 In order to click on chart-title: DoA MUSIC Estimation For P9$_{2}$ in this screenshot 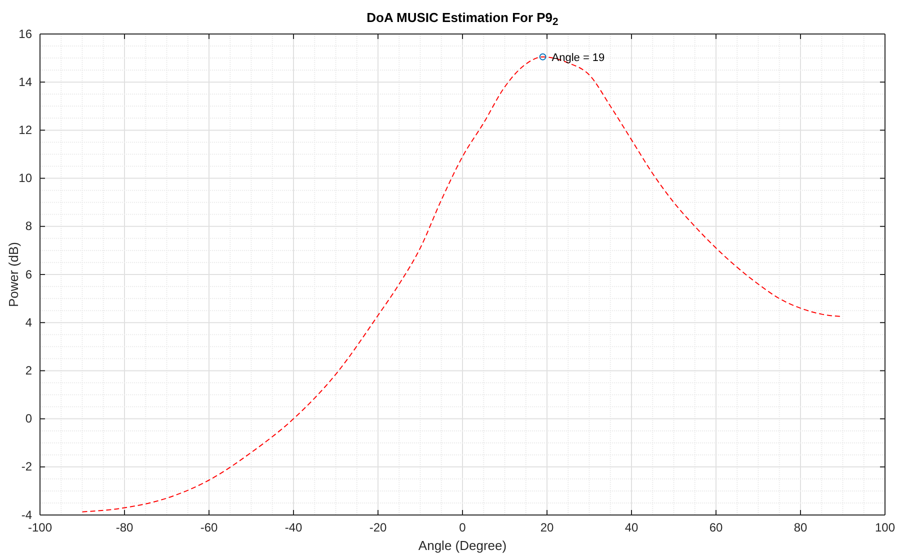, I will do `click(462, 19)`.